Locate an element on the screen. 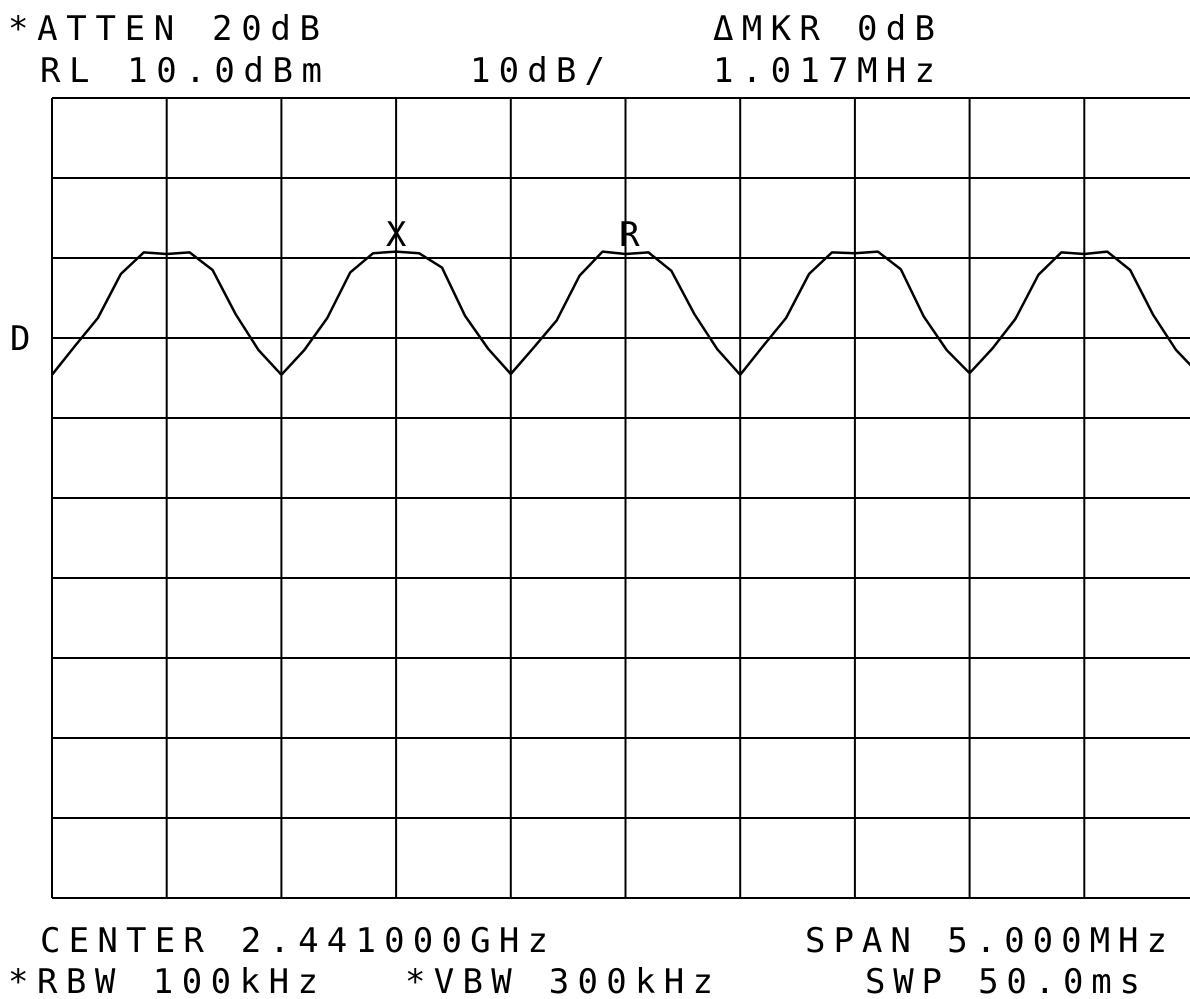 This screenshot has height=999, width=1190. scale: 10dB/ is located at coordinates (537, 71).